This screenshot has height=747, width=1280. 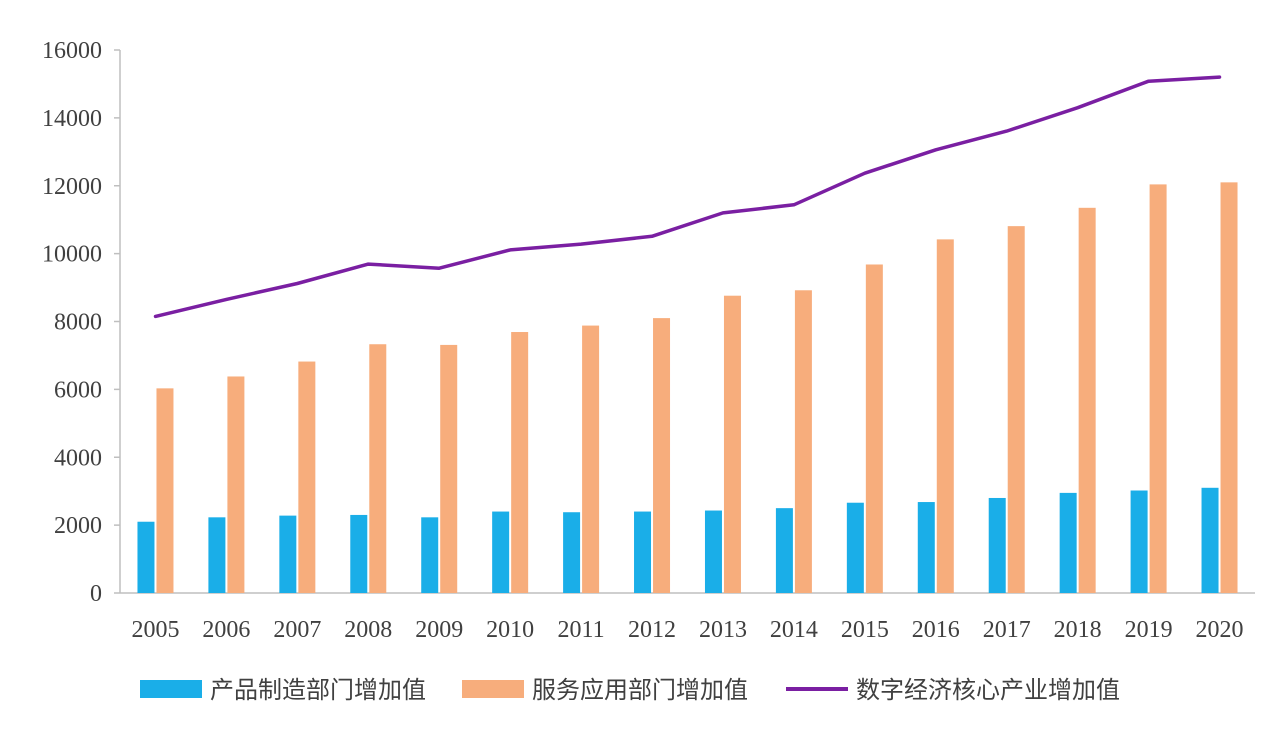 What do you see at coordinates (78, 458) in the screenshot?
I see `y-tick-label: 4000` at bounding box center [78, 458].